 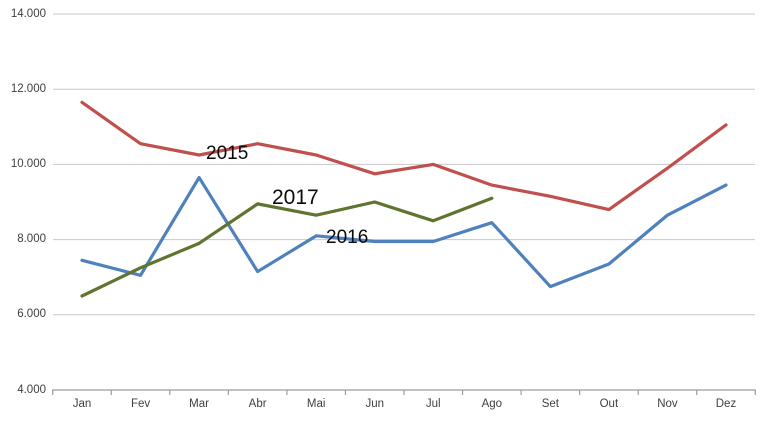 What do you see at coordinates (667, 404) in the screenshot?
I see `x-tick-label-nov: Nov` at bounding box center [667, 404].